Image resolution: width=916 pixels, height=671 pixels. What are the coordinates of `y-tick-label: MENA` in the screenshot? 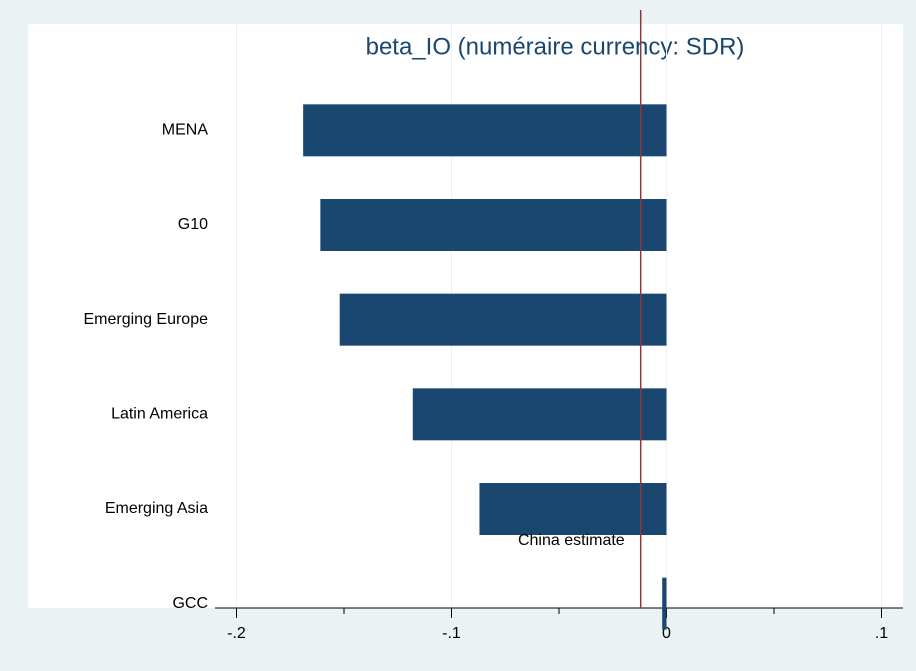 It's located at (185, 130).